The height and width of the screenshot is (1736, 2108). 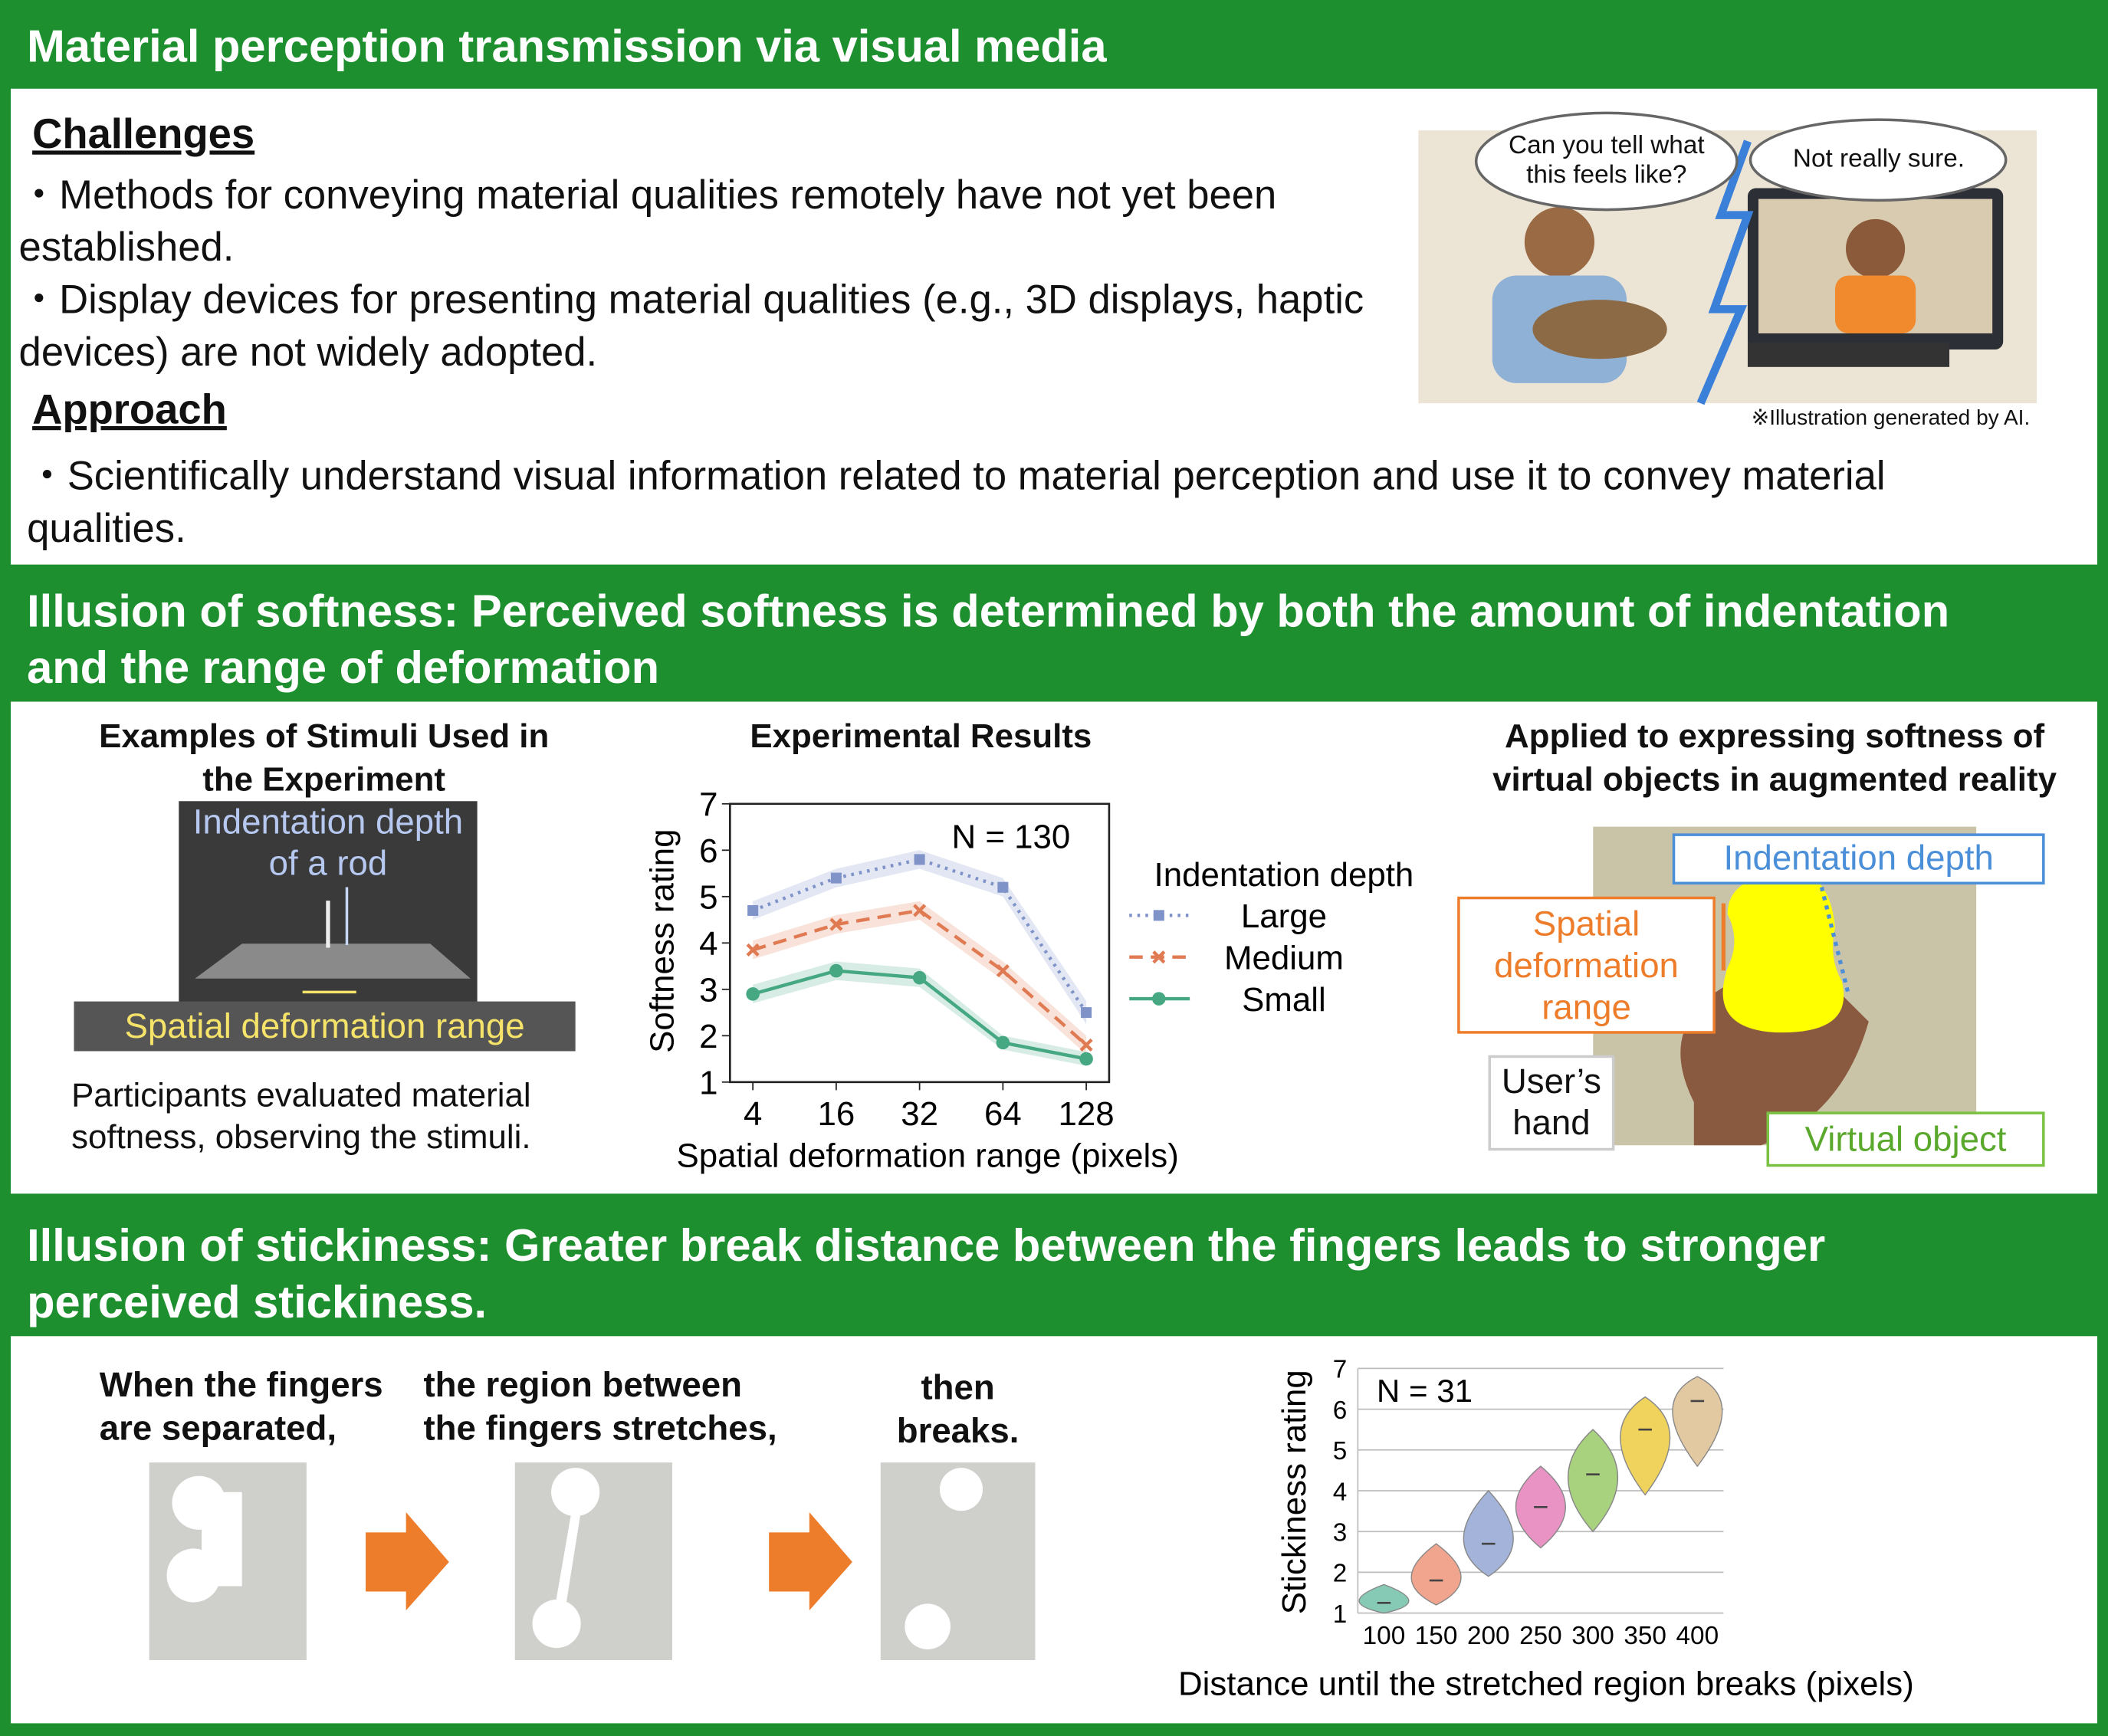 I want to click on x-tick-label: 300, so click(x=1592, y=1636).